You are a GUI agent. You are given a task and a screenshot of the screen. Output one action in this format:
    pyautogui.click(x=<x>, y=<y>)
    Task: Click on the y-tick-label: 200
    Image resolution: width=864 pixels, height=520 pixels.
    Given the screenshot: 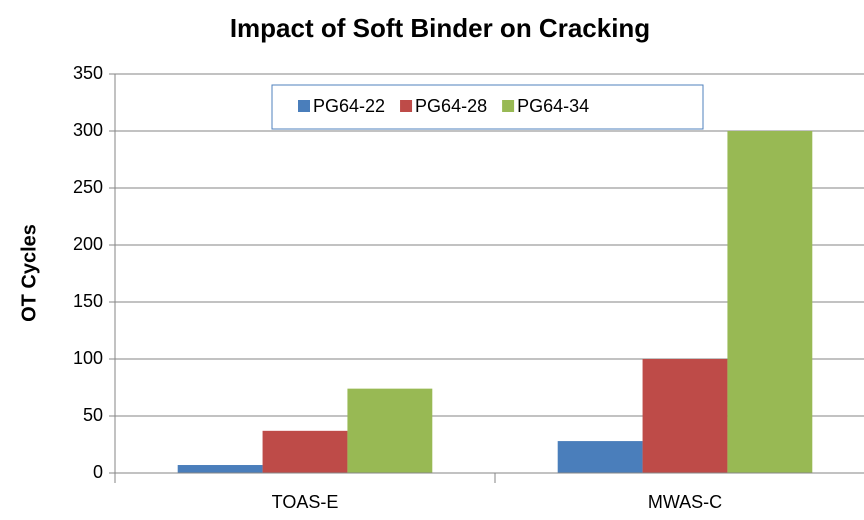 What is the action you would take?
    pyautogui.click(x=88, y=244)
    